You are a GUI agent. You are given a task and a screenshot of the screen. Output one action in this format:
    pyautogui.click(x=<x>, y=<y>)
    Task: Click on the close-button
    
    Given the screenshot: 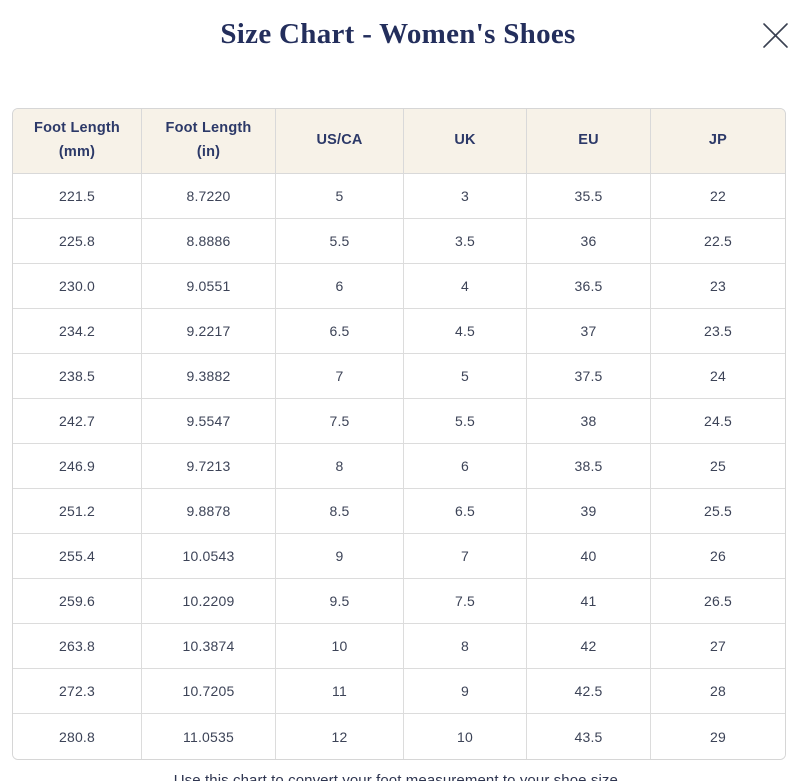 What is the action you would take?
    pyautogui.click(x=775, y=35)
    